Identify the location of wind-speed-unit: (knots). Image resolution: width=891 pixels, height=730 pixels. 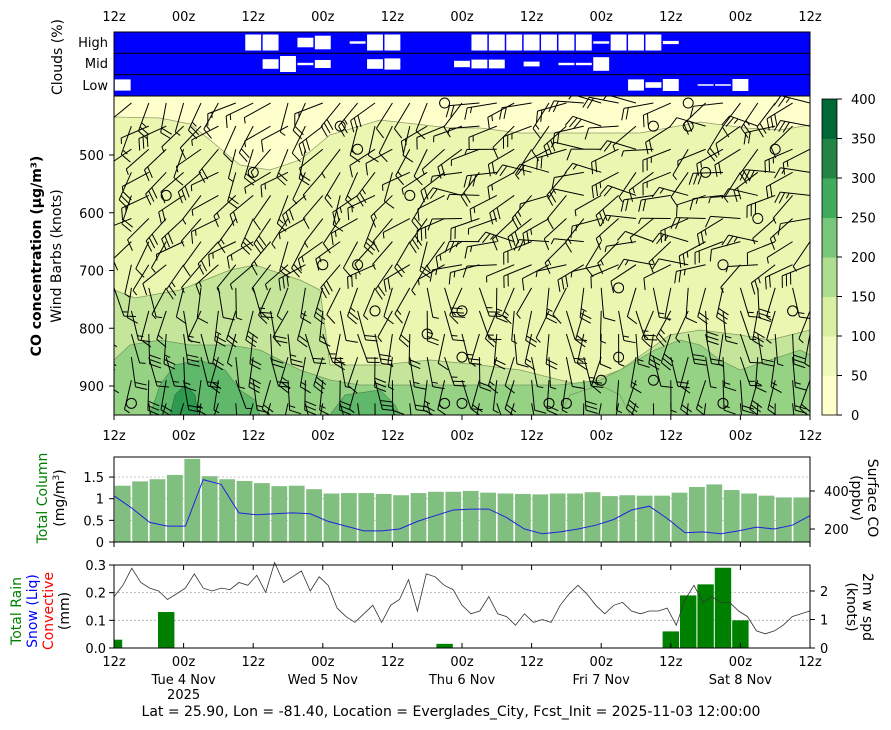
(851, 606).